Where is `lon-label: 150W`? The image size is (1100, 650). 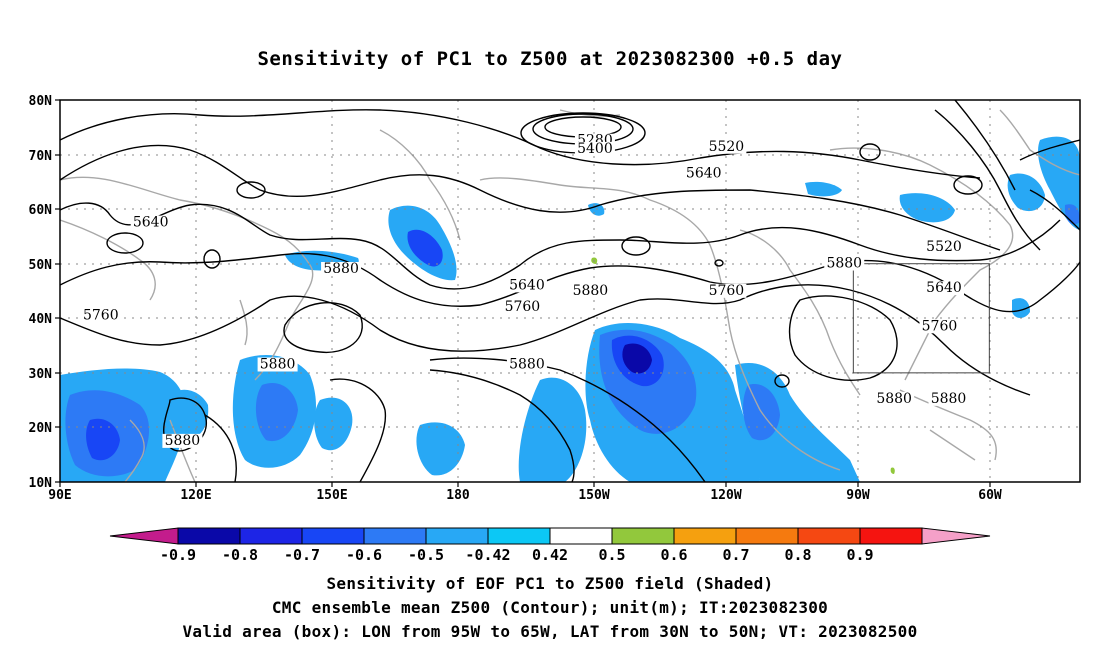 lon-label: 150W is located at coordinates (593, 495).